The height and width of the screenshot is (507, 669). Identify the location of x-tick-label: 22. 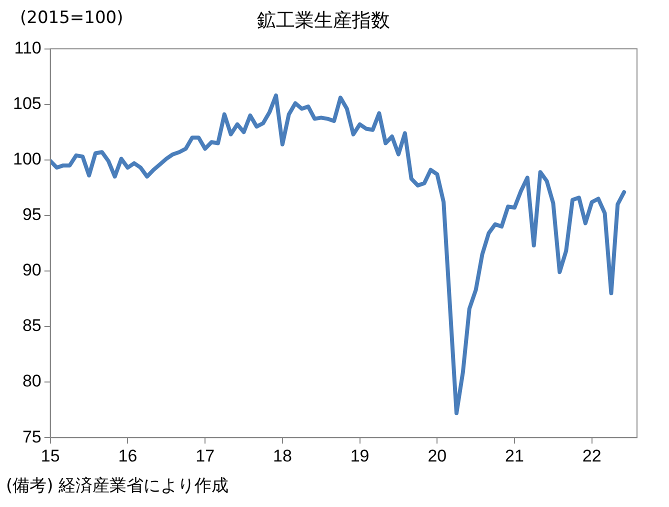
(592, 456).